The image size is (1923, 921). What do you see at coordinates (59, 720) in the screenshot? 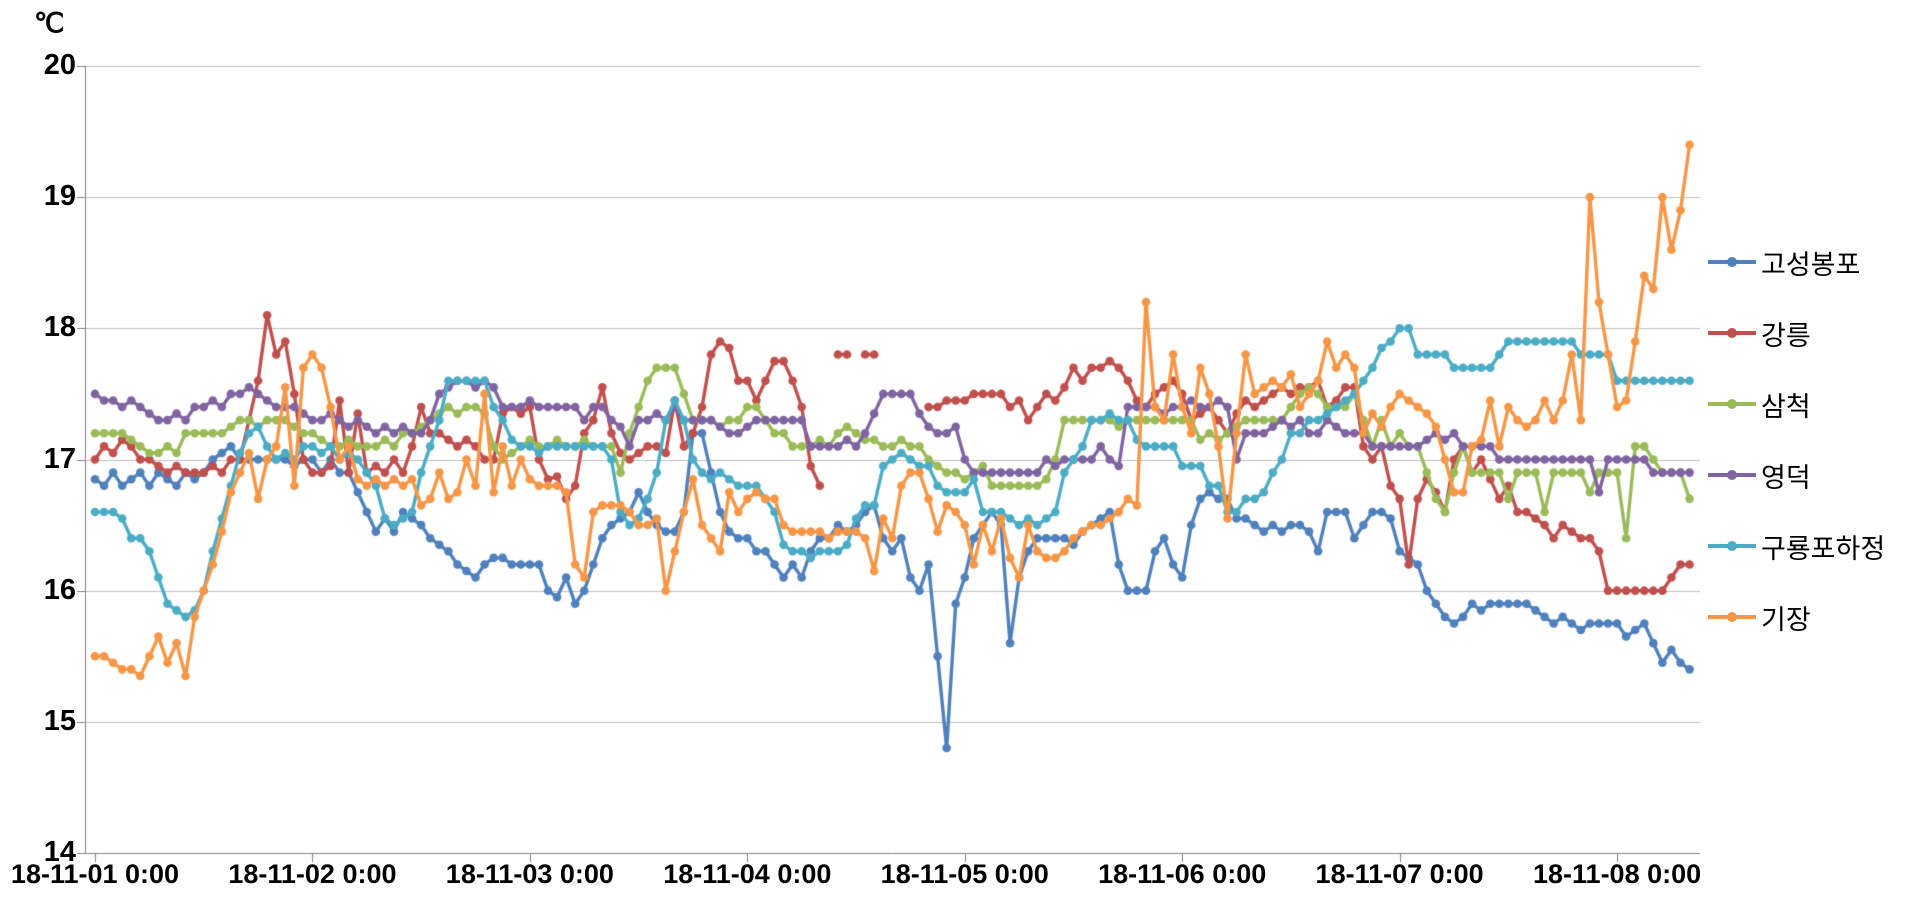
I see `y-tick-label: 15` at bounding box center [59, 720].